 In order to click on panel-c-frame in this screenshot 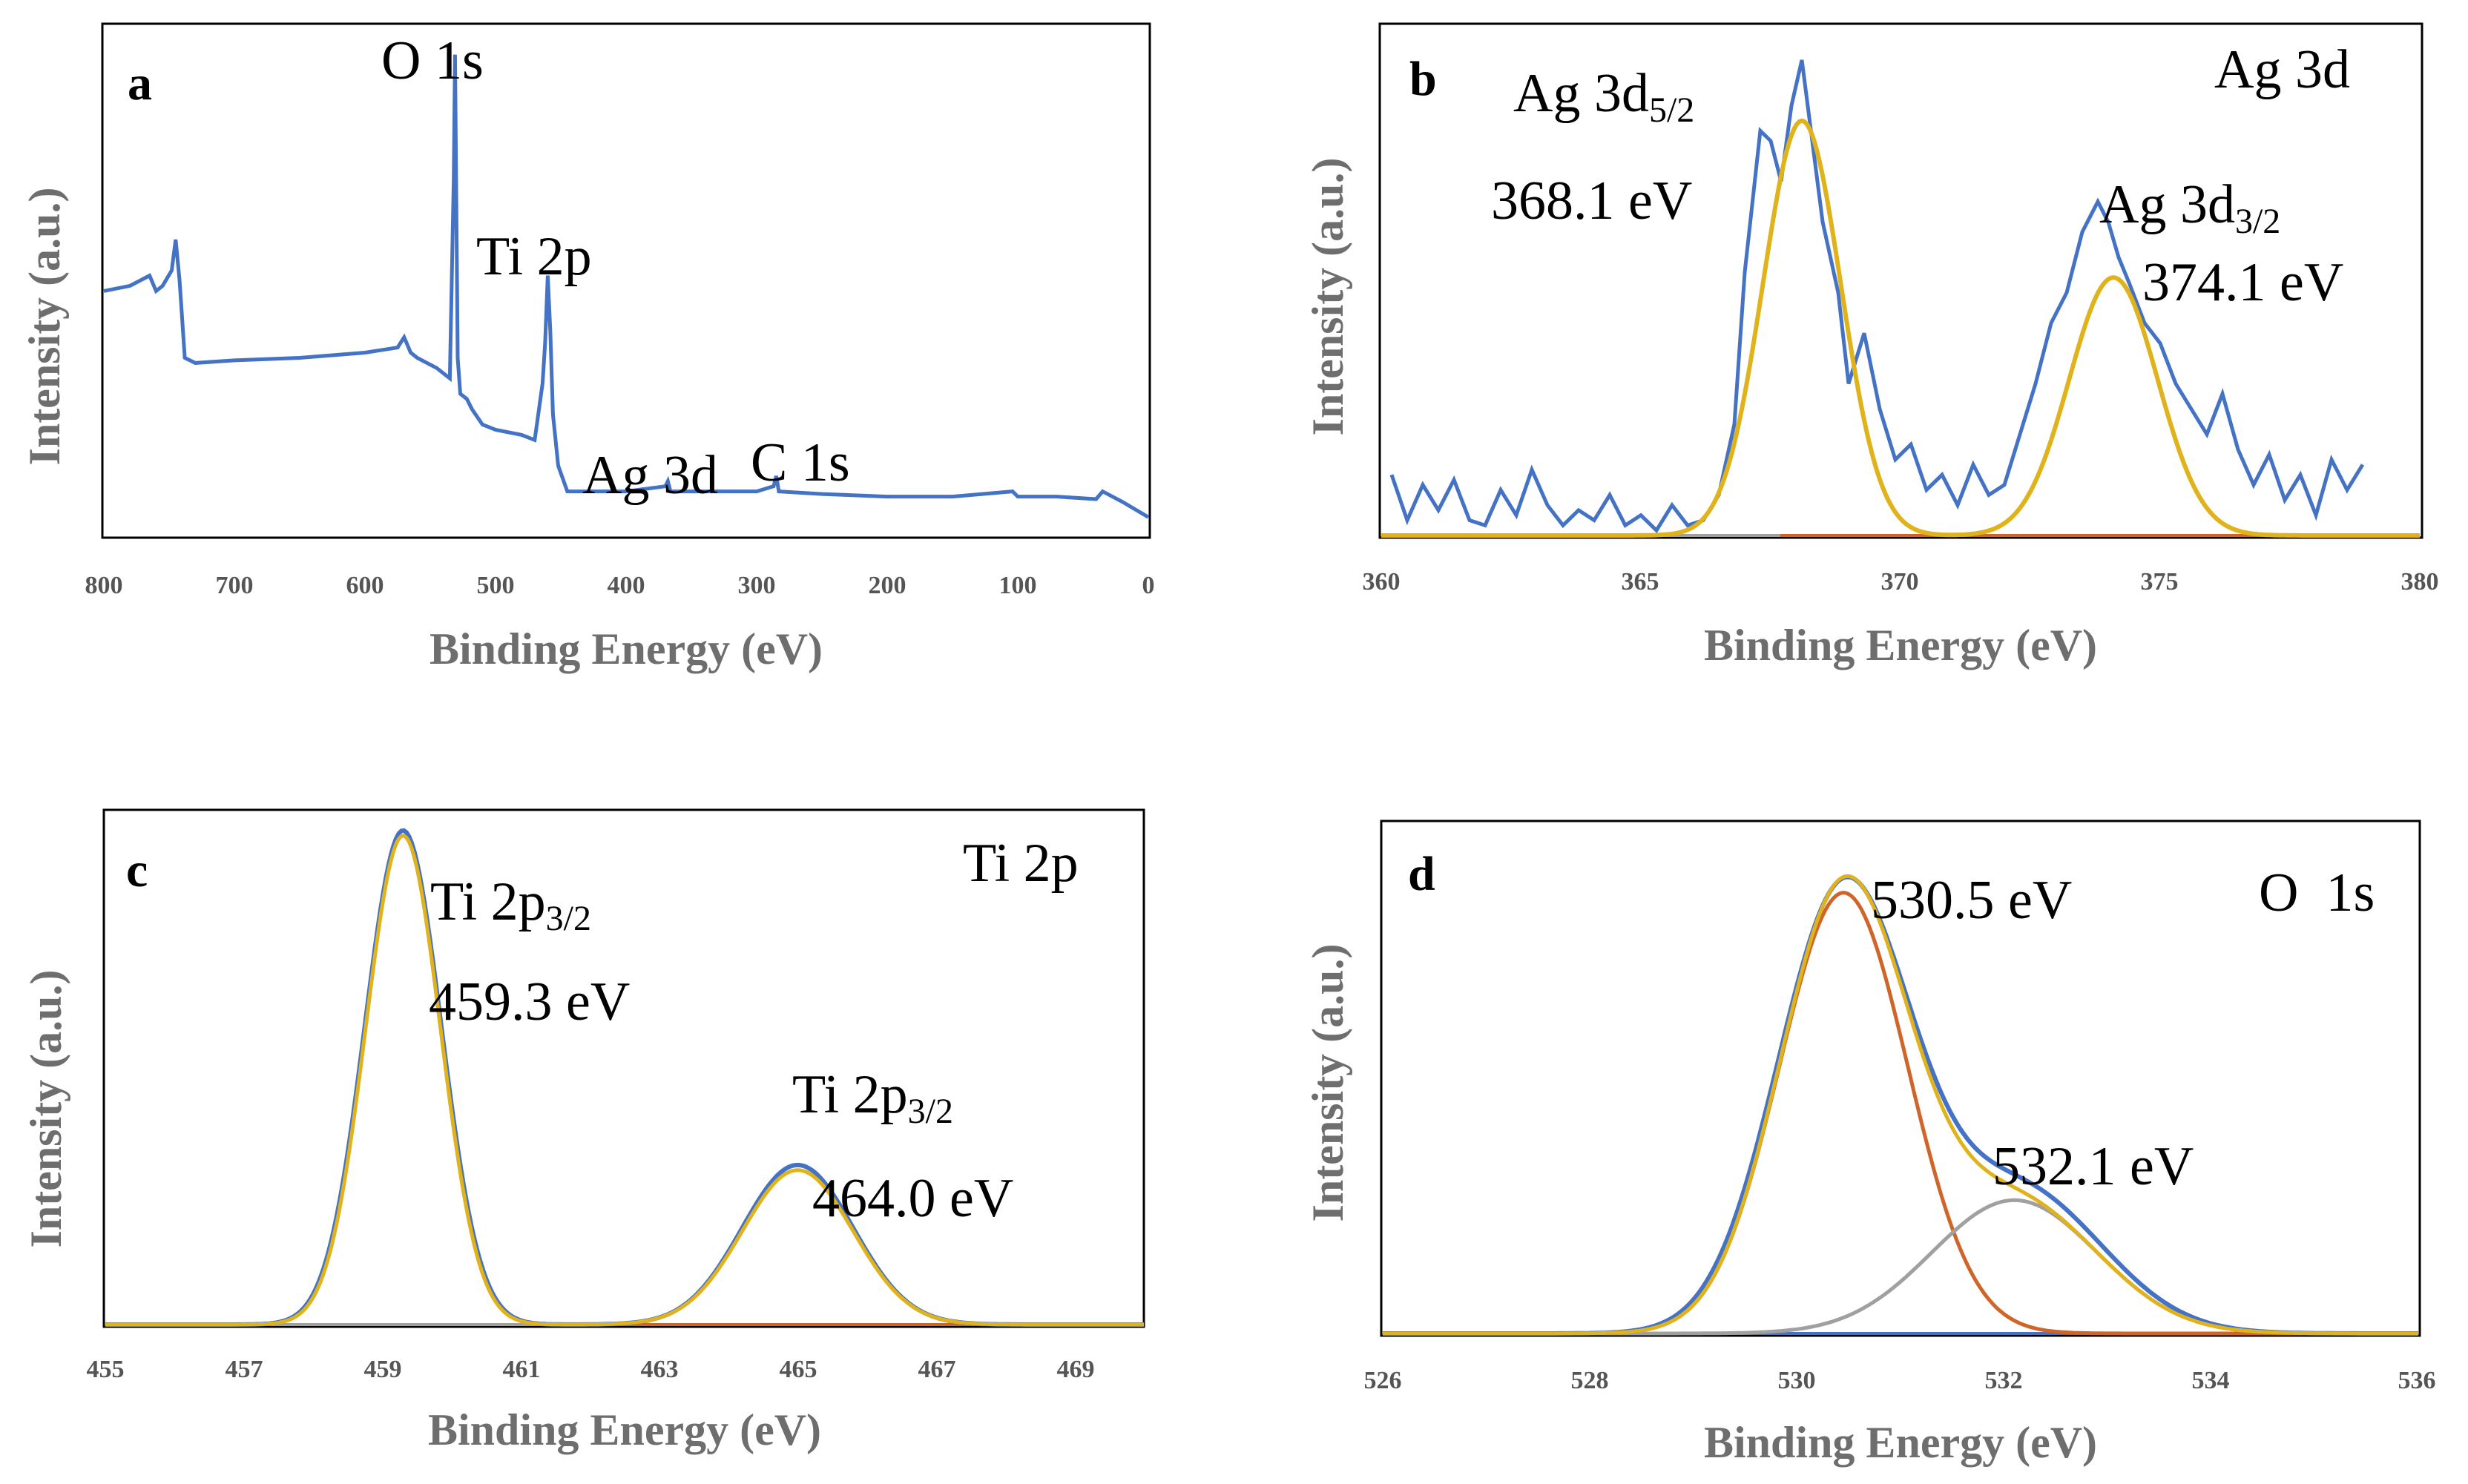, I will do `click(623, 1068)`.